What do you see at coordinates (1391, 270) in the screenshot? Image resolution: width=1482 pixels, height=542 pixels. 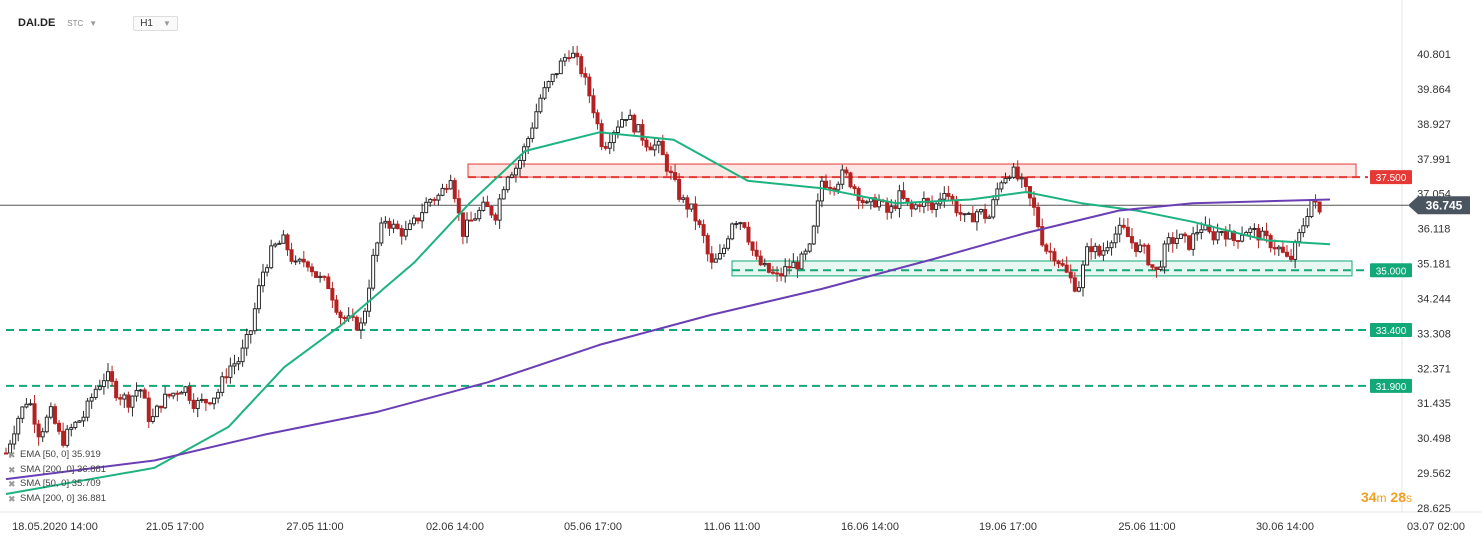 I see `level-label-box` at bounding box center [1391, 270].